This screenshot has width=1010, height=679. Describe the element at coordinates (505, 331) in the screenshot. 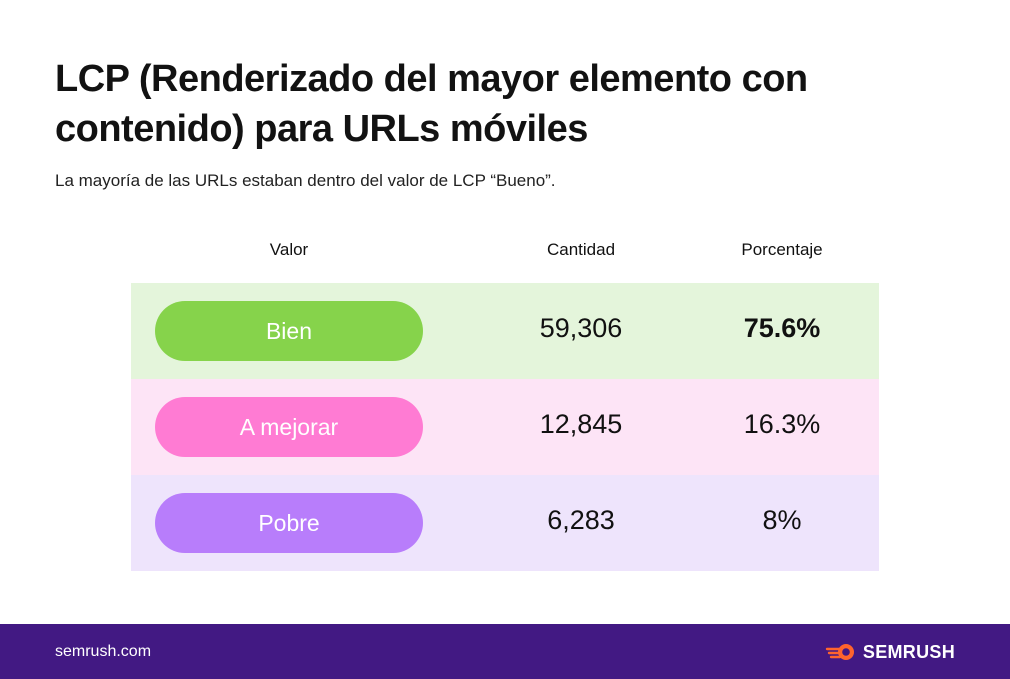

I see `table-row-bien: Bien 59,306 75.6%` at that location.